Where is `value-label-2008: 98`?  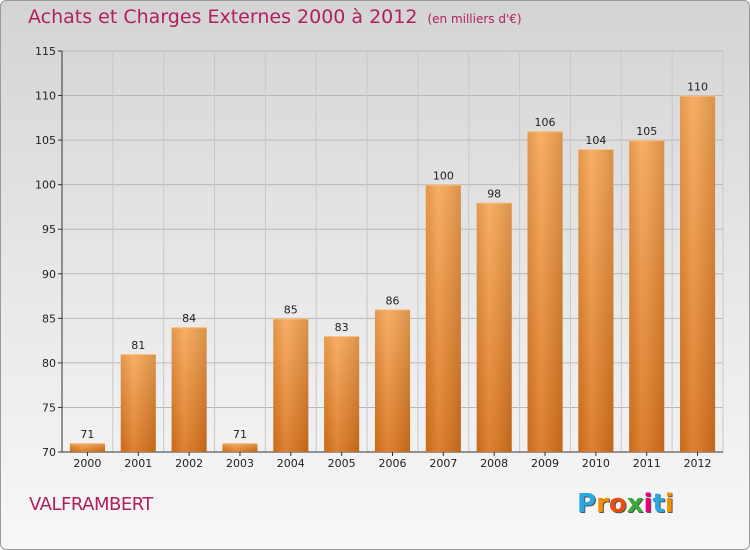 value-label-2008: 98 is located at coordinates (494, 193).